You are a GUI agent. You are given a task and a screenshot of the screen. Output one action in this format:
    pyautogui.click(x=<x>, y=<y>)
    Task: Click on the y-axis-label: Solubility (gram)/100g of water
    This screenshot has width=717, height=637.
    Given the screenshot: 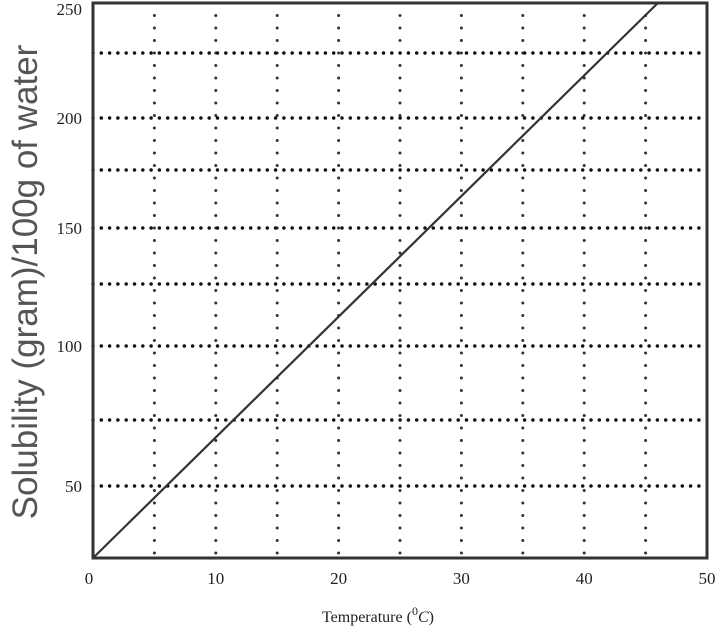 What is the action you would take?
    pyautogui.click(x=25, y=281)
    